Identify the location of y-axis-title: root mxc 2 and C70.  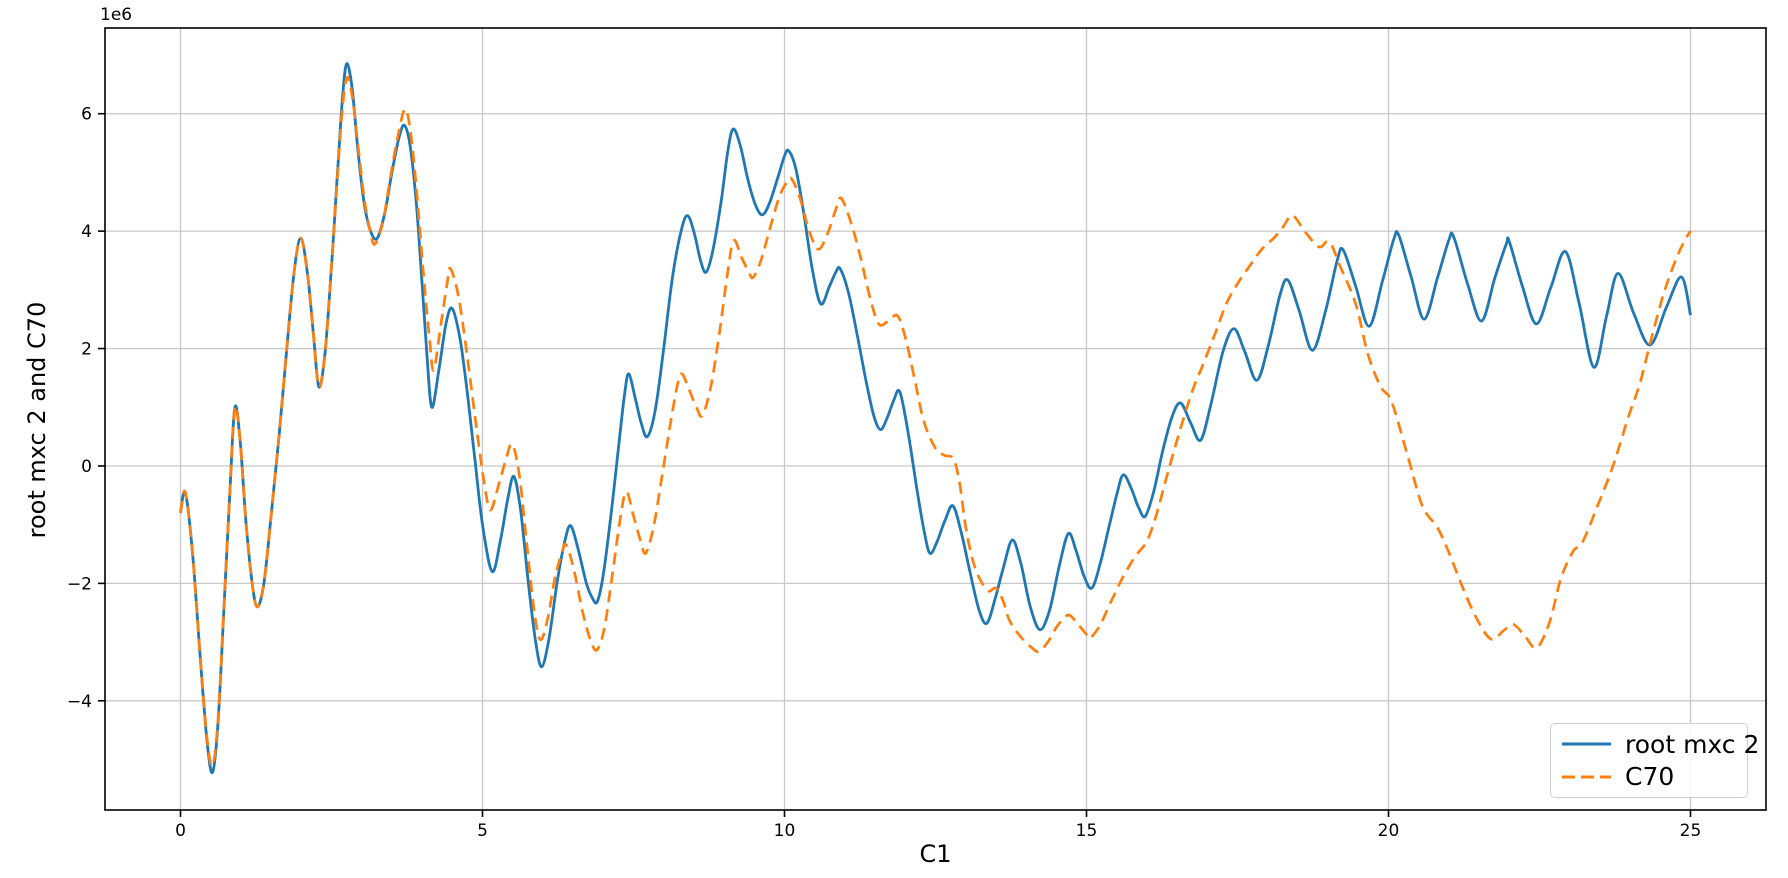
(37, 420).